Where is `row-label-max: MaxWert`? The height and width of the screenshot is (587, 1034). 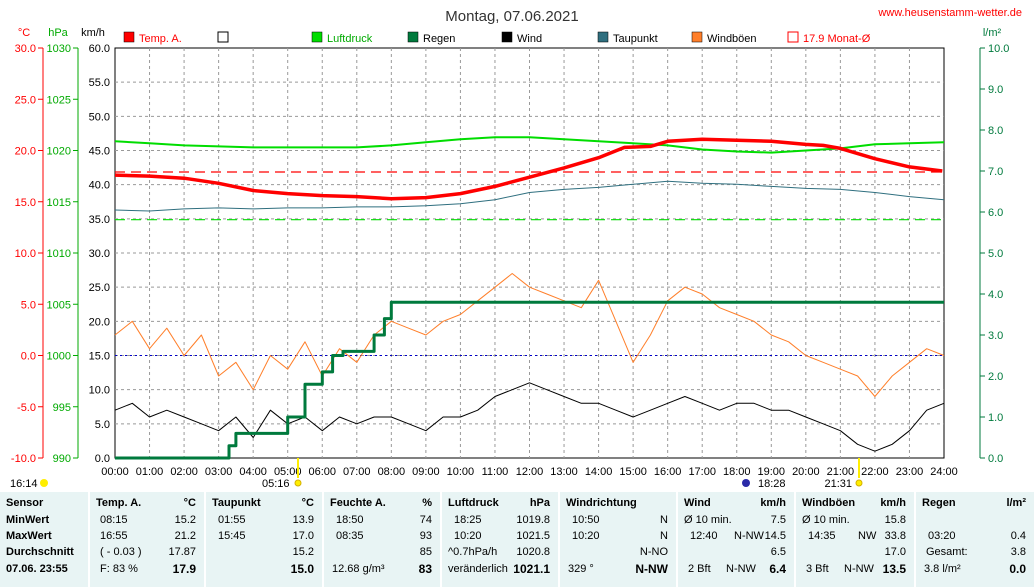 row-label-max: MaxWert is located at coordinates (29, 536).